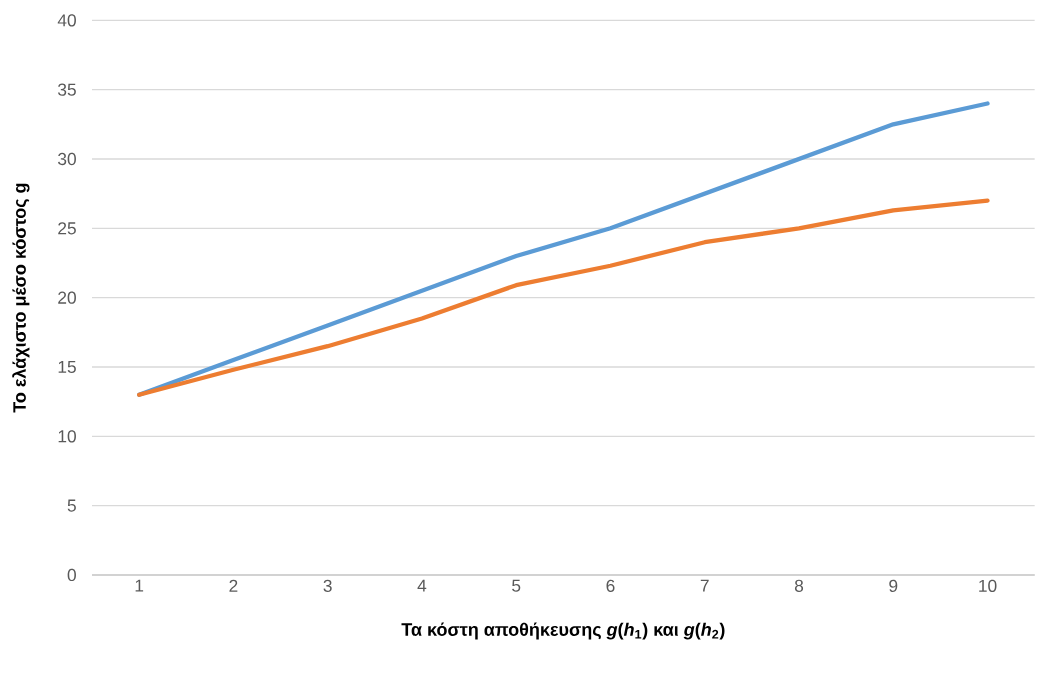 This screenshot has height=689, width=1040. I want to click on x-tick-label: 6, so click(610, 585).